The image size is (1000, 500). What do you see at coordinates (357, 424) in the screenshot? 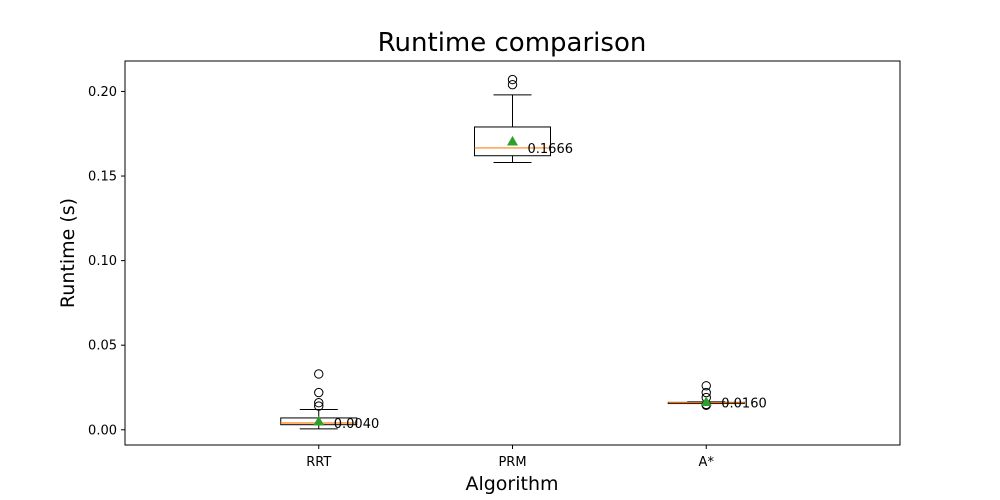
I see `median-value-label: 0.0040` at bounding box center [357, 424].